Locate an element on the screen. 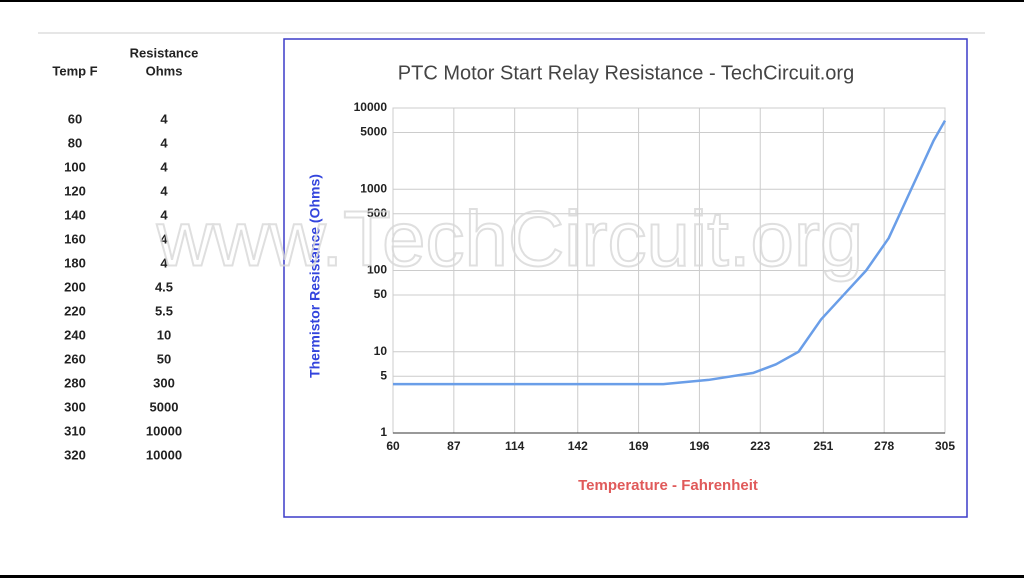  x-tick-label: 278 is located at coordinates (884, 446).